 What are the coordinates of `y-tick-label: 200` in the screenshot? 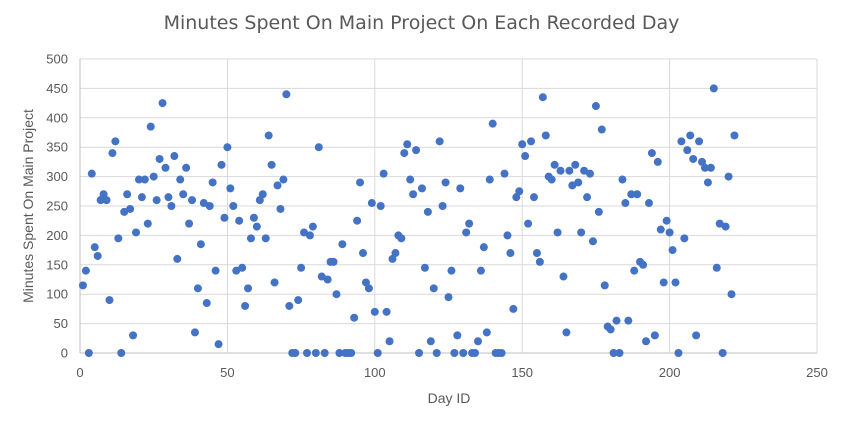 It's located at (57, 235).